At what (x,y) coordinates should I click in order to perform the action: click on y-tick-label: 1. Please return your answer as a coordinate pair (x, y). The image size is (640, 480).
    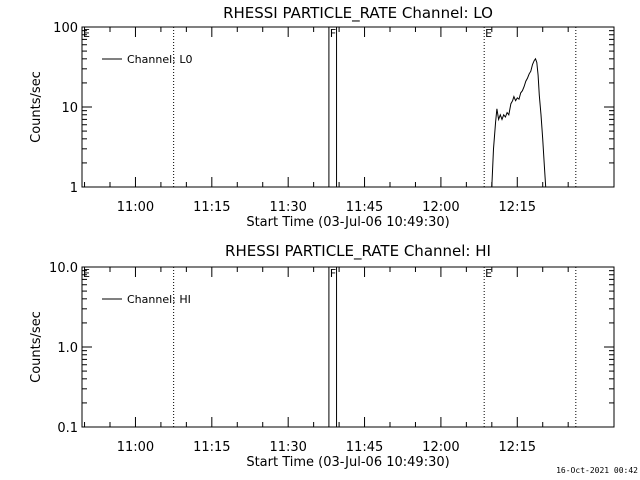
    Looking at the image, I should click on (74, 188).